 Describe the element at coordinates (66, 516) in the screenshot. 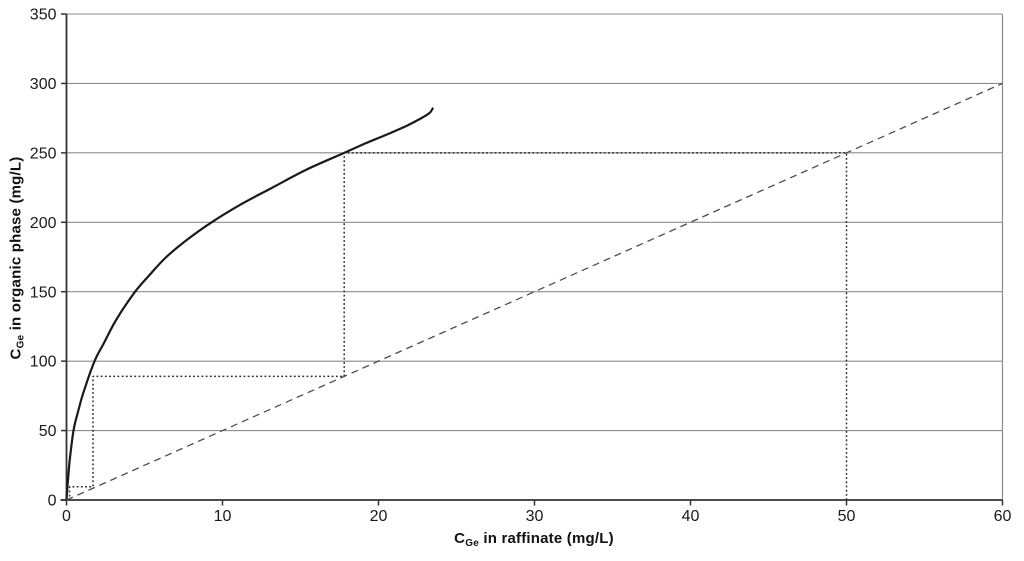

I see `x-tick-label-0: 0` at that location.